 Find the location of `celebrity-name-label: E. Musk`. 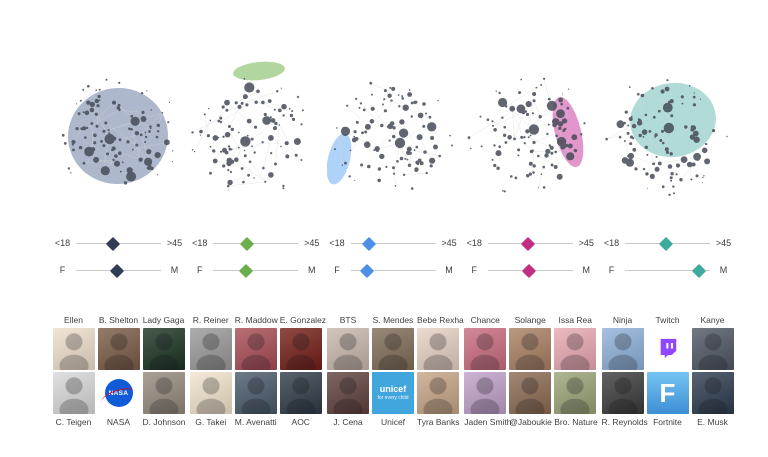

celebrity-name-label: E. Musk is located at coordinates (712, 422).